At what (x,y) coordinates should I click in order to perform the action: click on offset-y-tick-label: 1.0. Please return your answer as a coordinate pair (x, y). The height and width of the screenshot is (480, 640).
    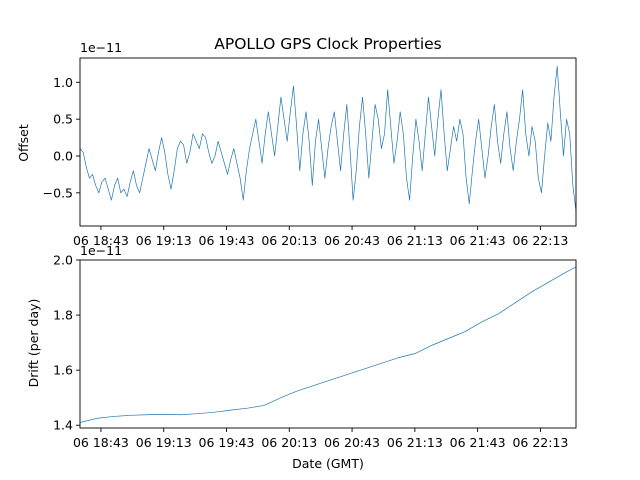
    Looking at the image, I should click on (63, 82).